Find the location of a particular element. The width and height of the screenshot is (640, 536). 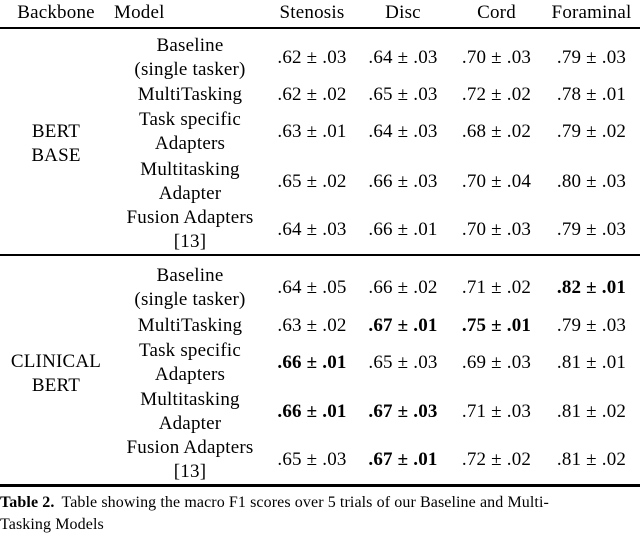

cell-stenosis: .62 ± .03 is located at coordinates (312, 57).